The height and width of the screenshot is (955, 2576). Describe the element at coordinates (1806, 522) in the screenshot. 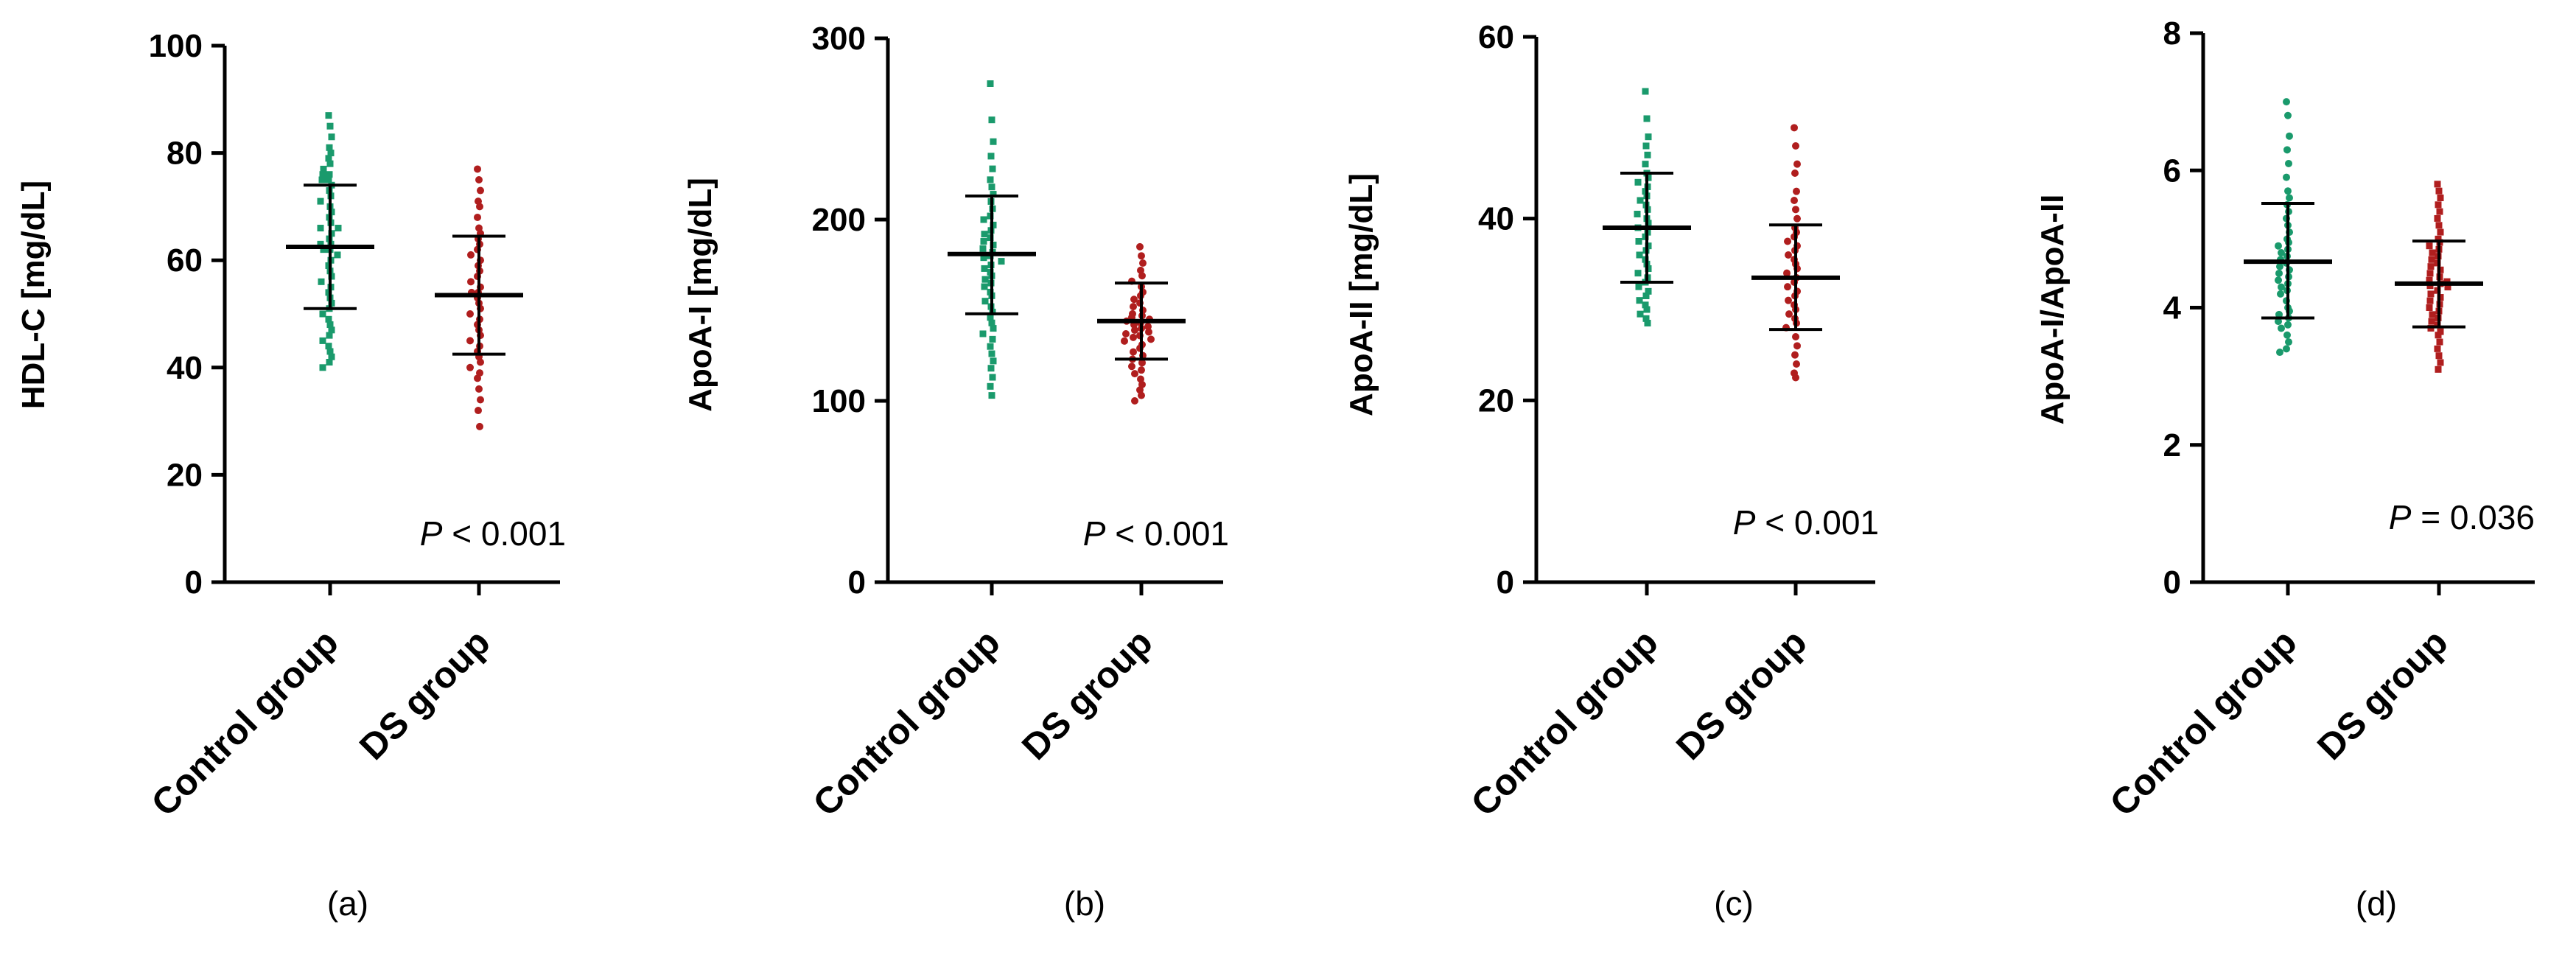

I see `panel-c-pvalue: P < 0.001` at that location.